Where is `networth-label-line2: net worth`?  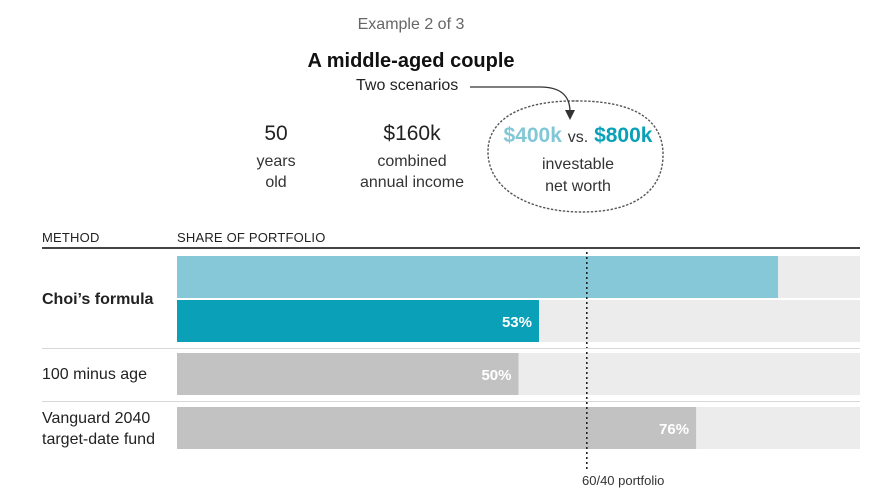
networth-label-line2: net worth is located at coordinates (578, 186).